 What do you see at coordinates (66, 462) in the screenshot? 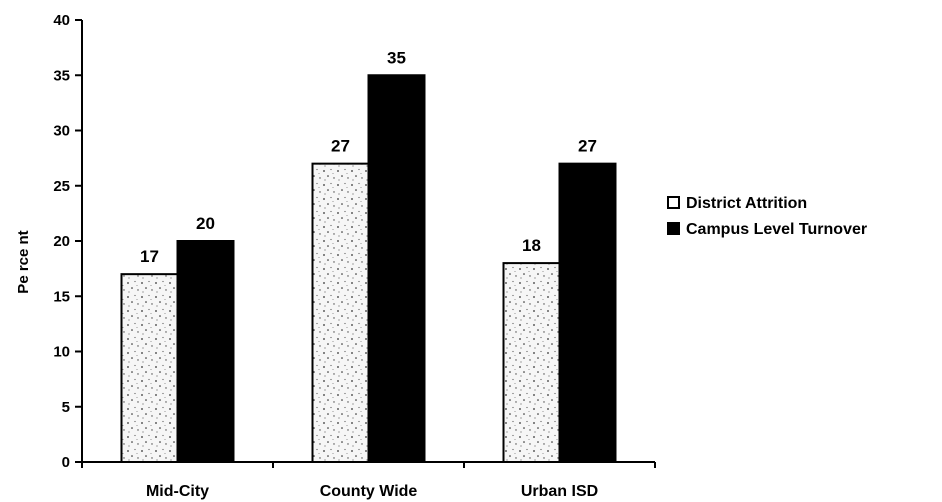
I see `y-tick-label: 0` at bounding box center [66, 462].